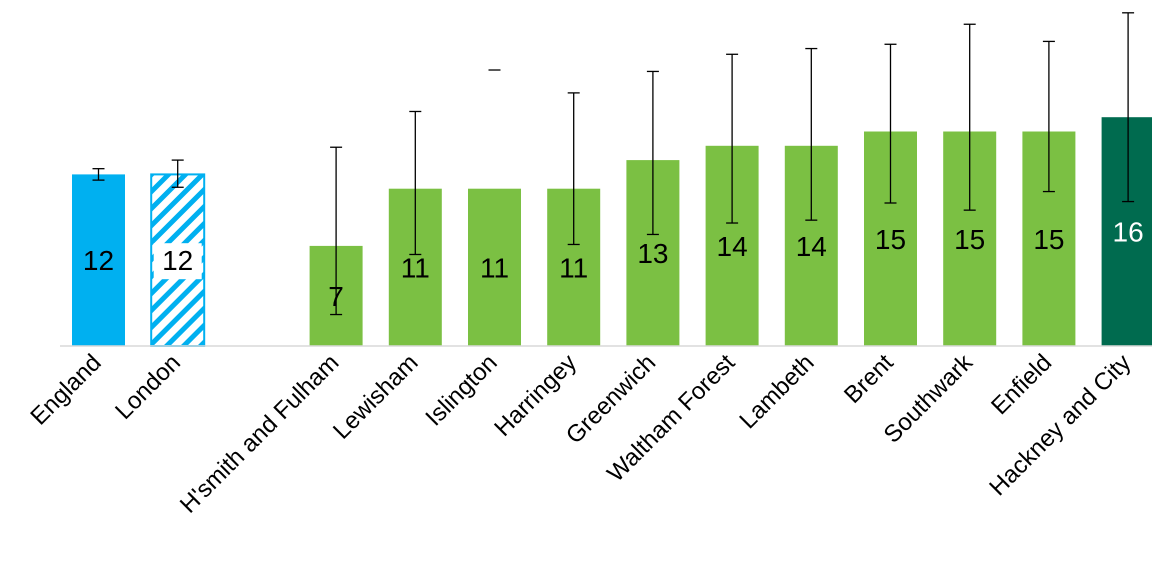 The image size is (1152, 582). What do you see at coordinates (1128, 107) in the screenshot?
I see `error-bar-hackney-and-city` at bounding box center [1128, 107].